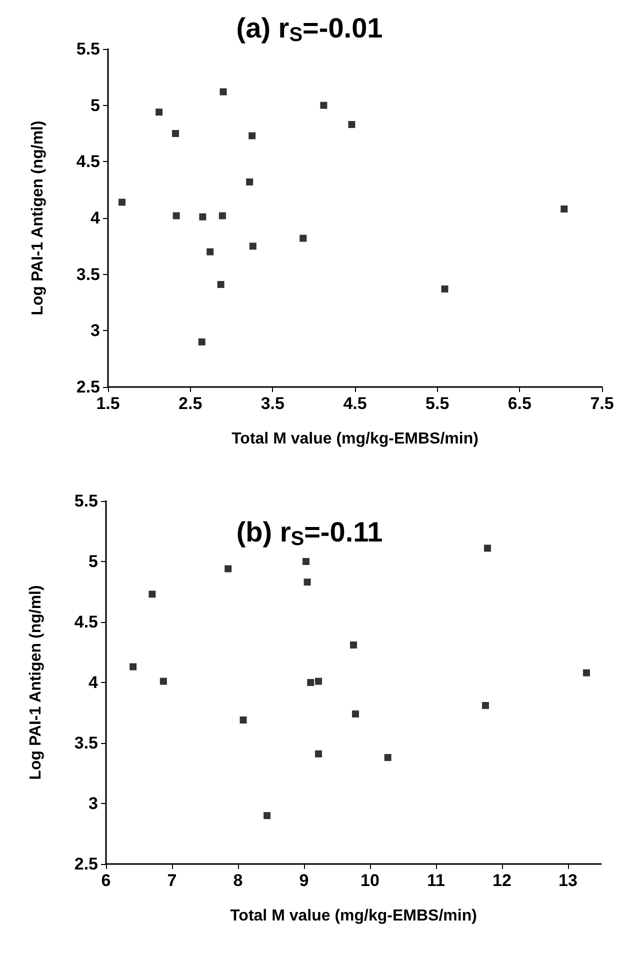 Image resolution: width=619 pixels, height=971 pixels. Describe the element at coordinates (602, 403) in the screenshot. I see `x-tick-label: 7.5` at that location.